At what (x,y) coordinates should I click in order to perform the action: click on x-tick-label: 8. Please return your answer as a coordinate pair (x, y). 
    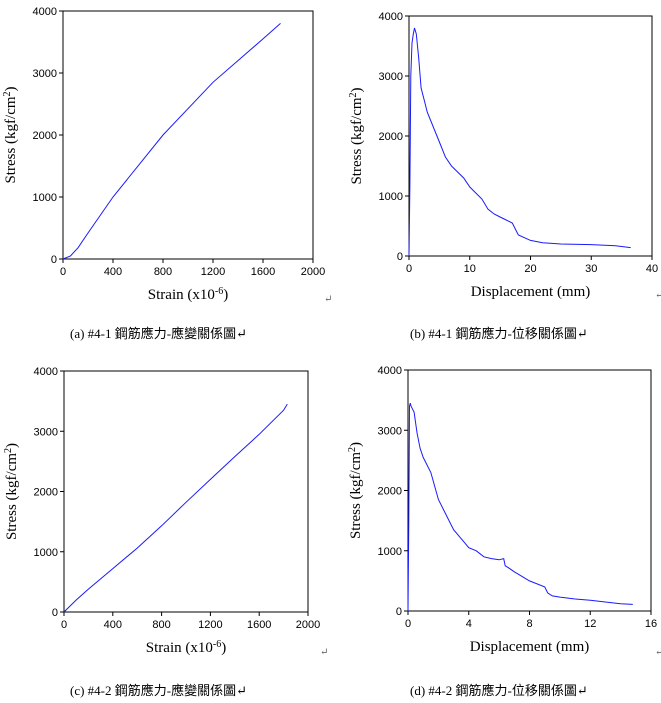
    Looking at the image, I should click on (529, 624).